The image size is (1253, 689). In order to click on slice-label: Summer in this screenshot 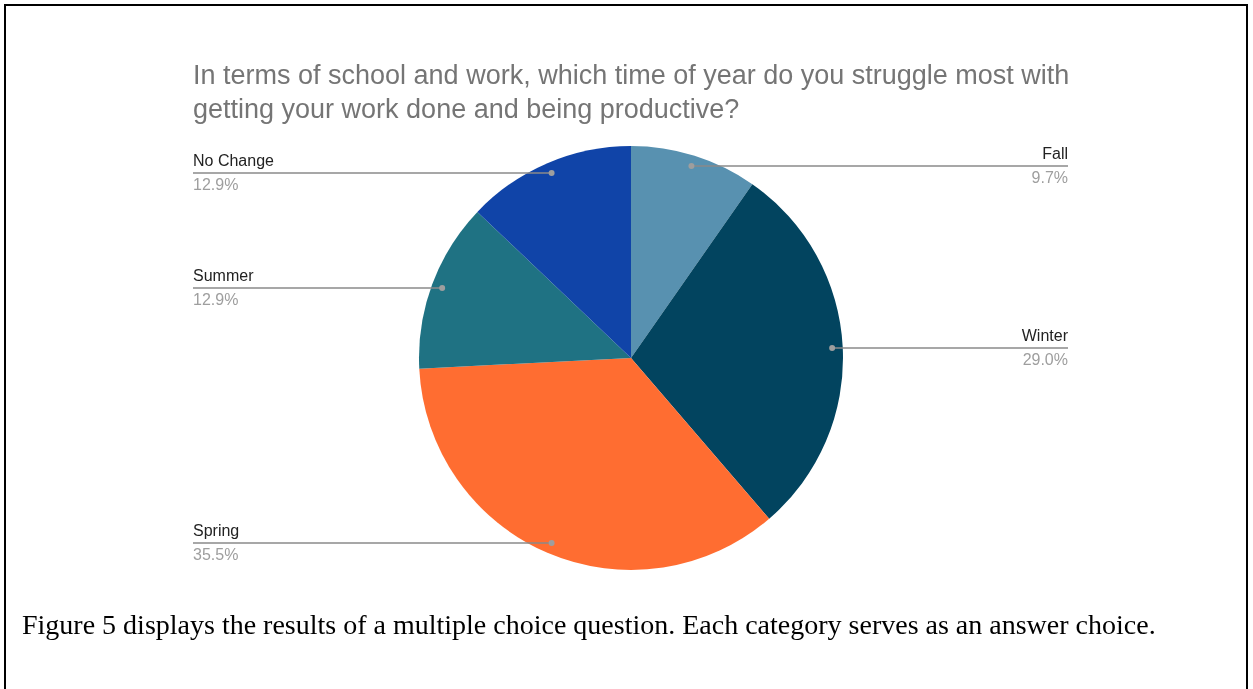, I will do `click(224, 276)`.